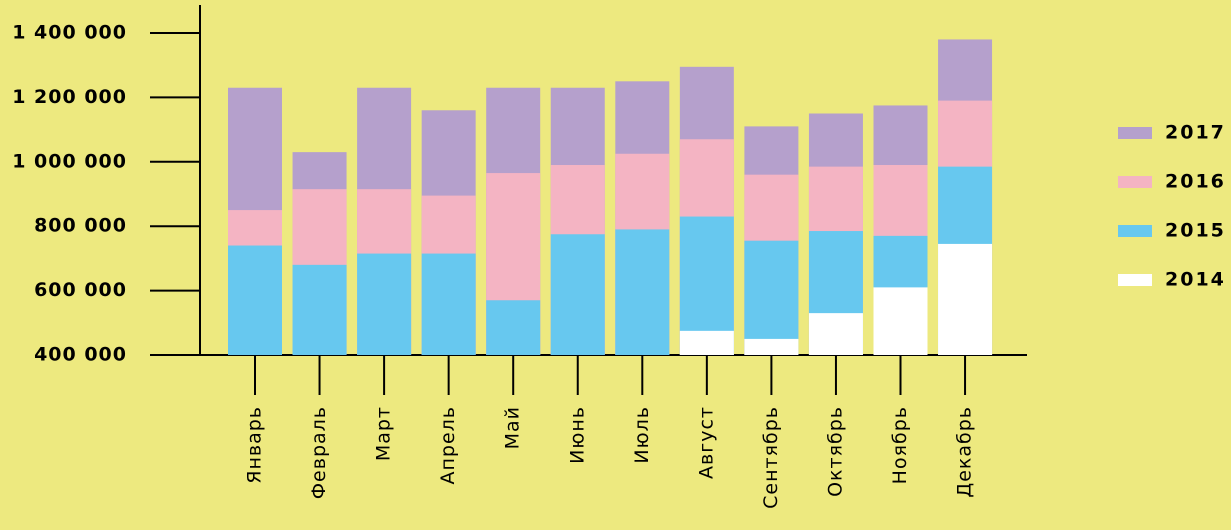 This screenshot has width=1231, height=530. Describe the element at coordinates (319, 452) in the screenshot. I see `x-tick-label: Февраль` at that location.